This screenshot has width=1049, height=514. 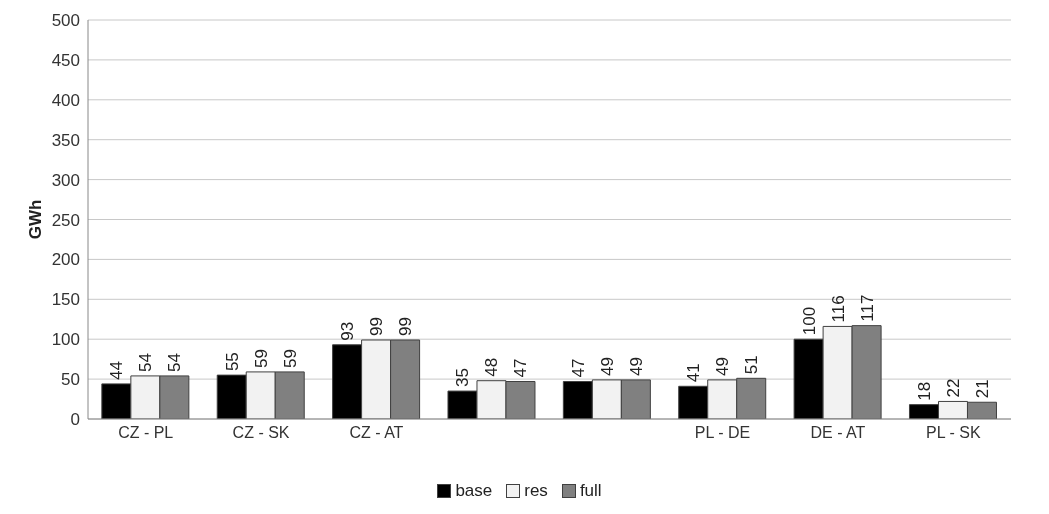 What do you see at coordinates (70, 380) in the screenshot?
I see `y-tick-label: 50` at bounding box center [70, 380].